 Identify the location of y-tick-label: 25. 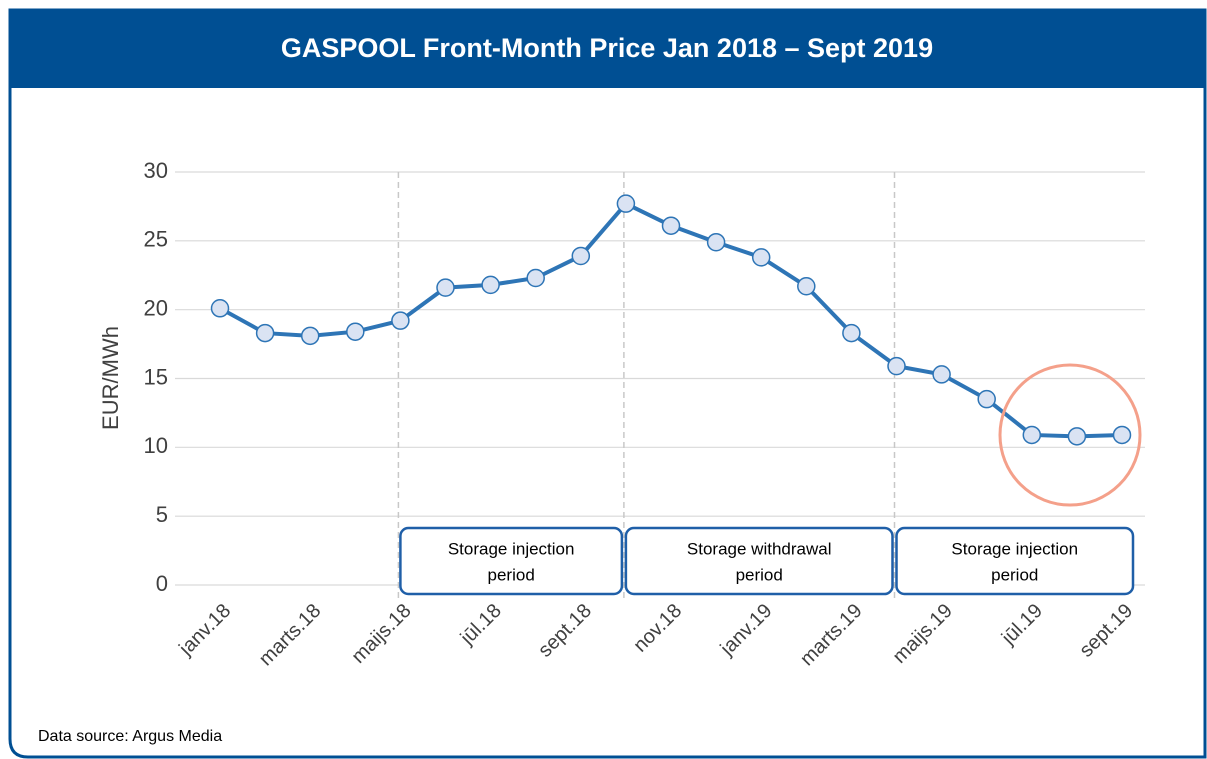
(156, 239).